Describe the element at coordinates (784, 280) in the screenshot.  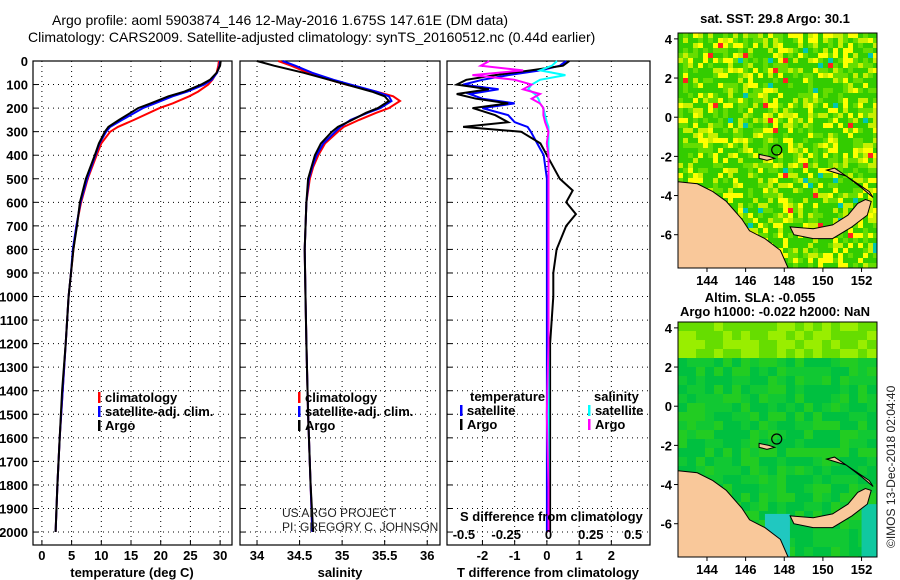
I see `lon-tick-label: 148` at that location.